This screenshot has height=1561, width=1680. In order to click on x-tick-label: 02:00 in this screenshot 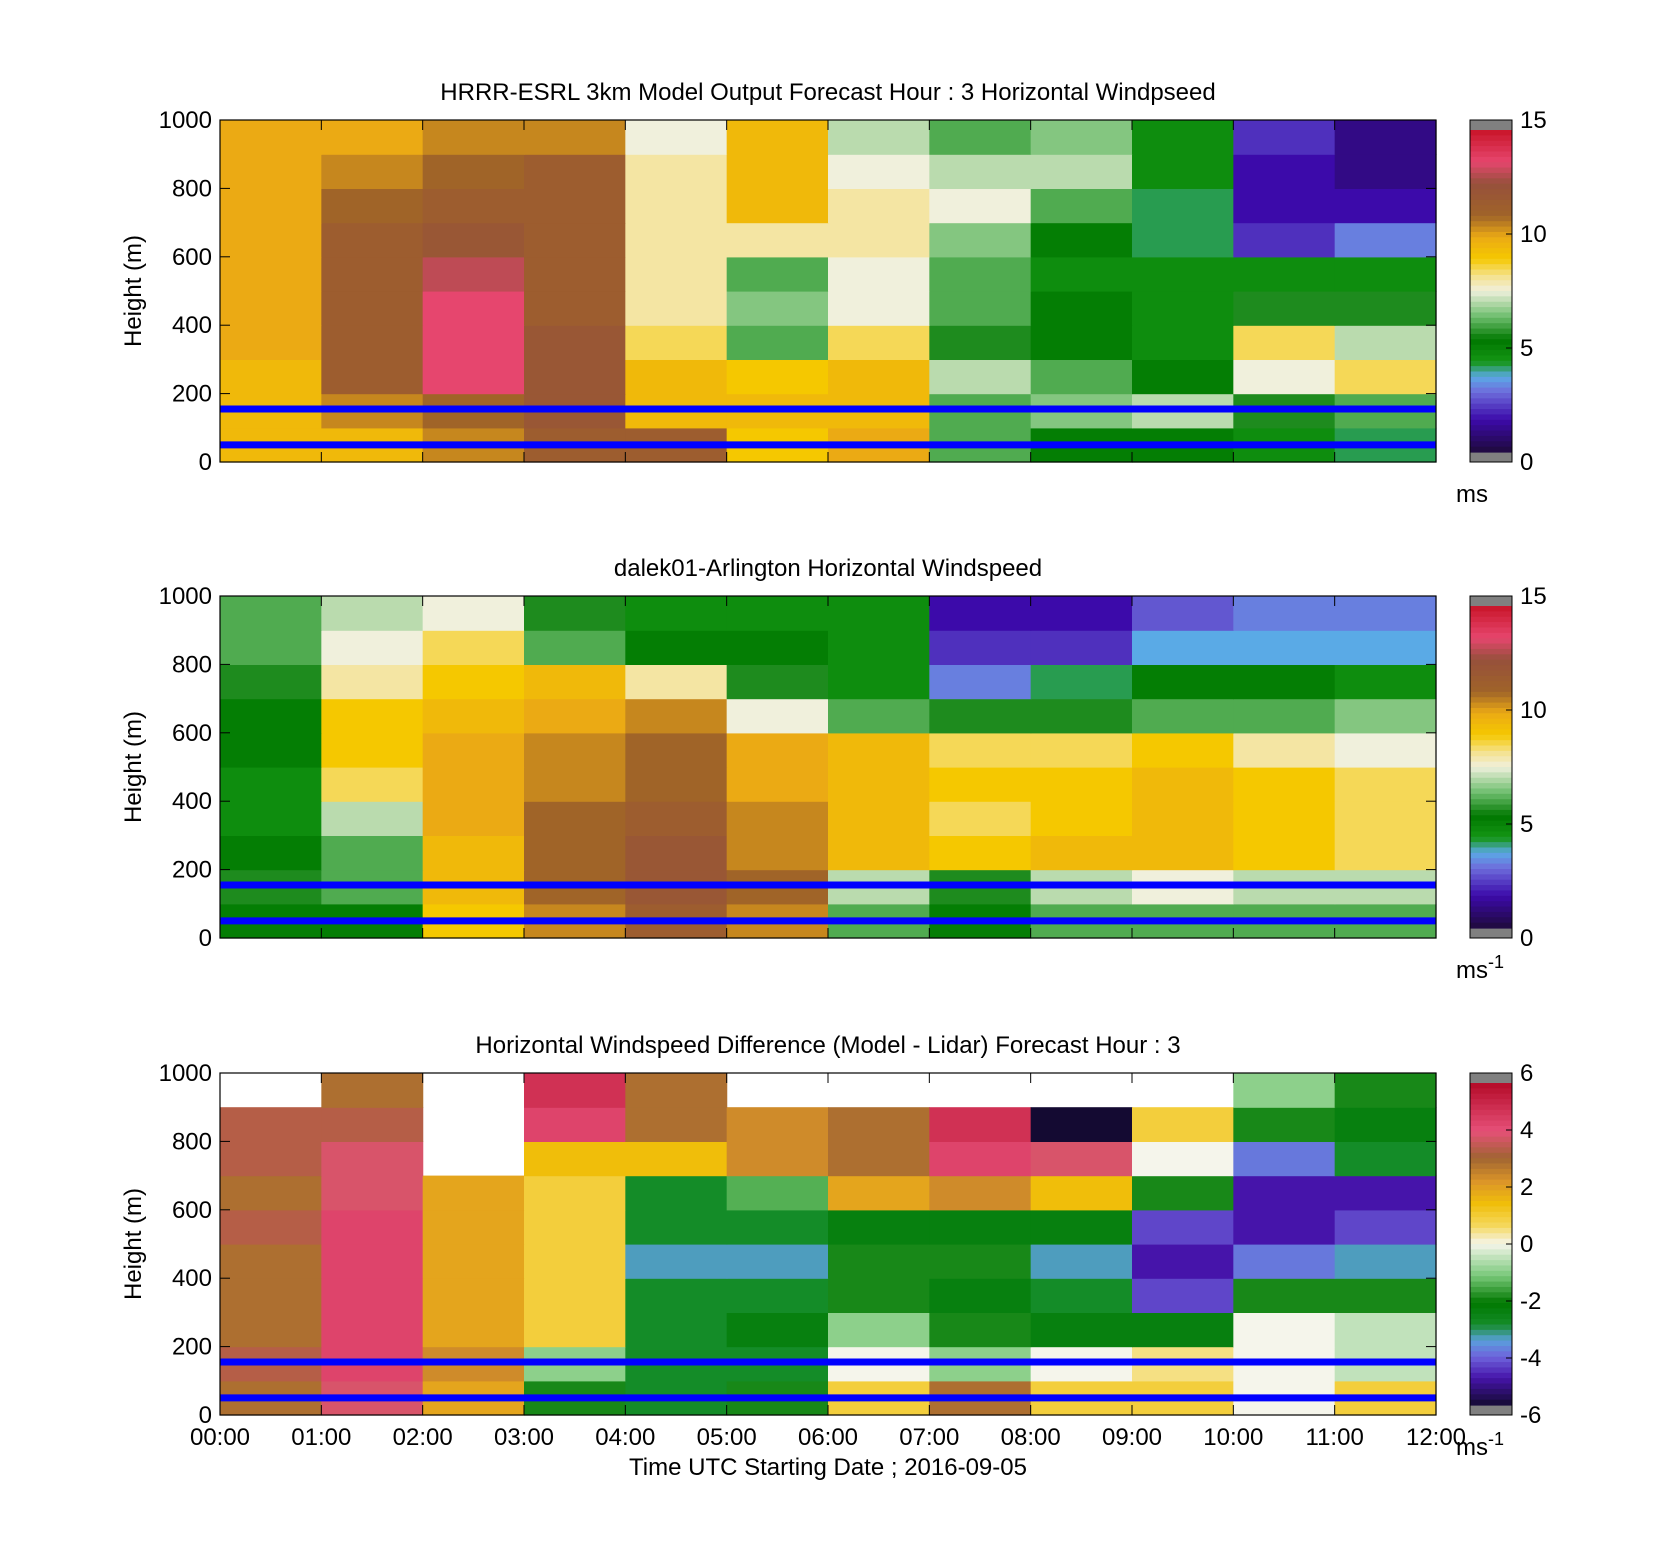, I will do `click(423, 1437)`.